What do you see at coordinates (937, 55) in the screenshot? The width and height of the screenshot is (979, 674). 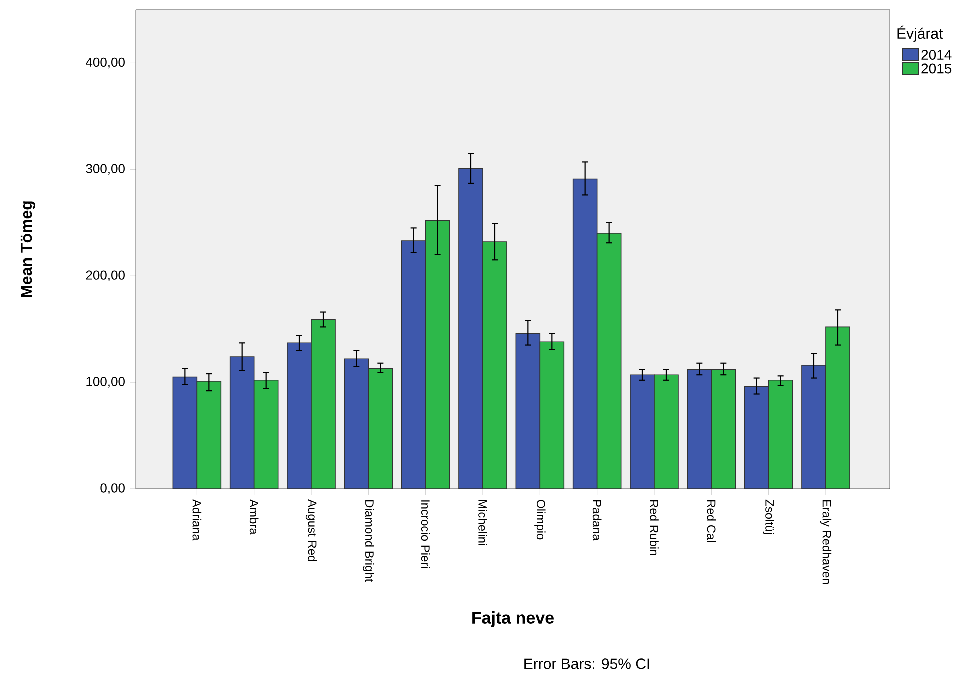 I see `legend-label: 2014` at bounding box center [937, 55].